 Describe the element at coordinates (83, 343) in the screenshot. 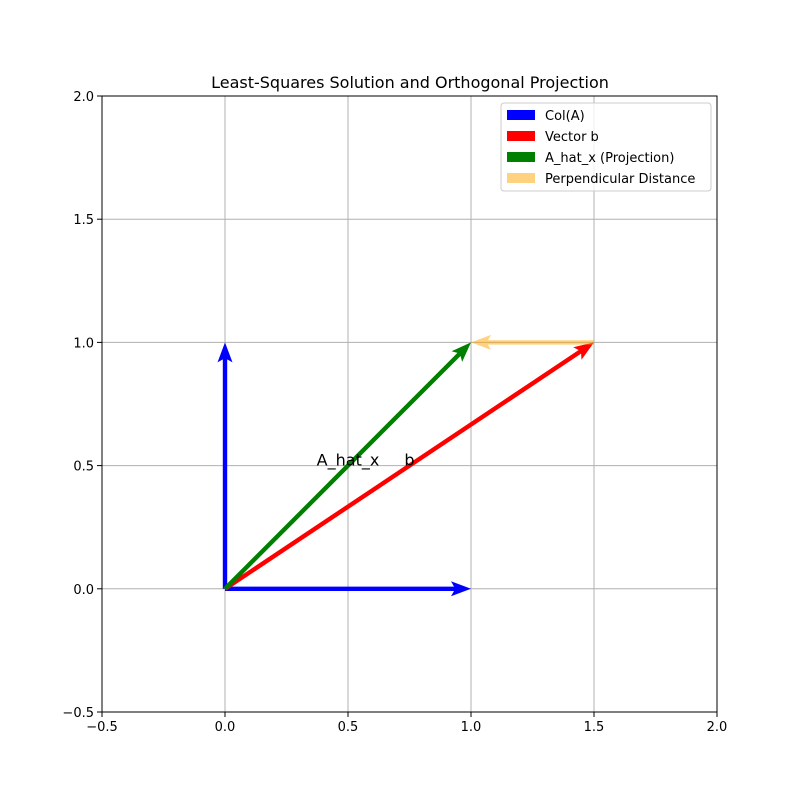

I see `y-tick-label-3: 1.0` at that location.